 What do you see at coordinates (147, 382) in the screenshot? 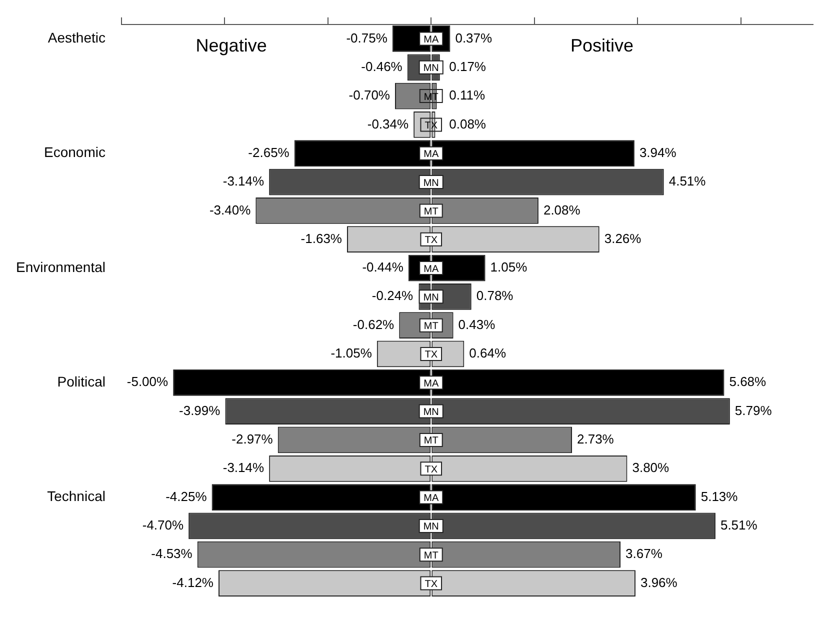
I see `data-label: -5.00%` at bounding box center [147, 382].